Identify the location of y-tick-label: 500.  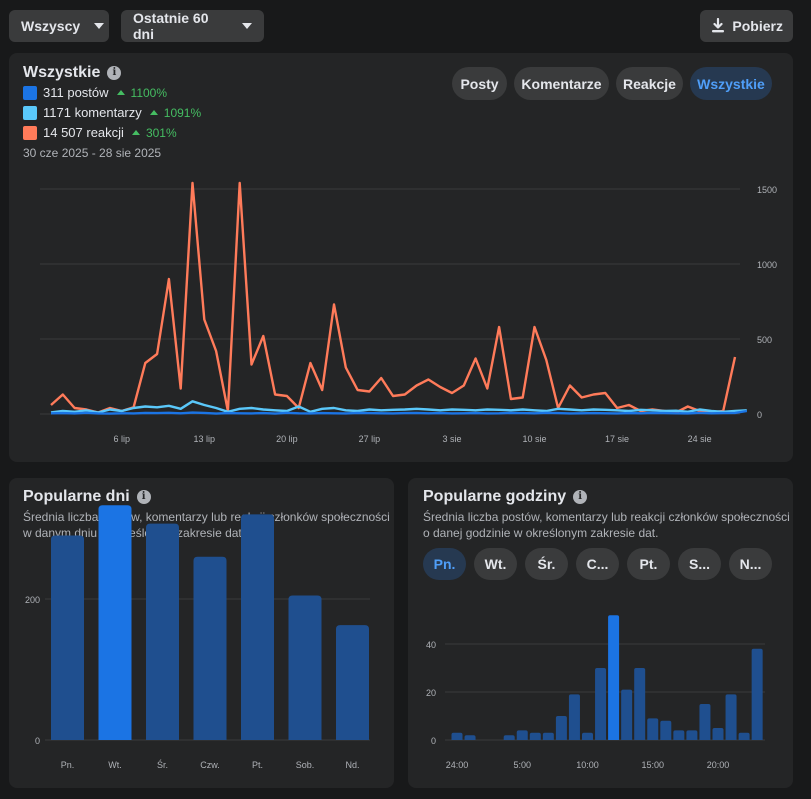
(764, 340).